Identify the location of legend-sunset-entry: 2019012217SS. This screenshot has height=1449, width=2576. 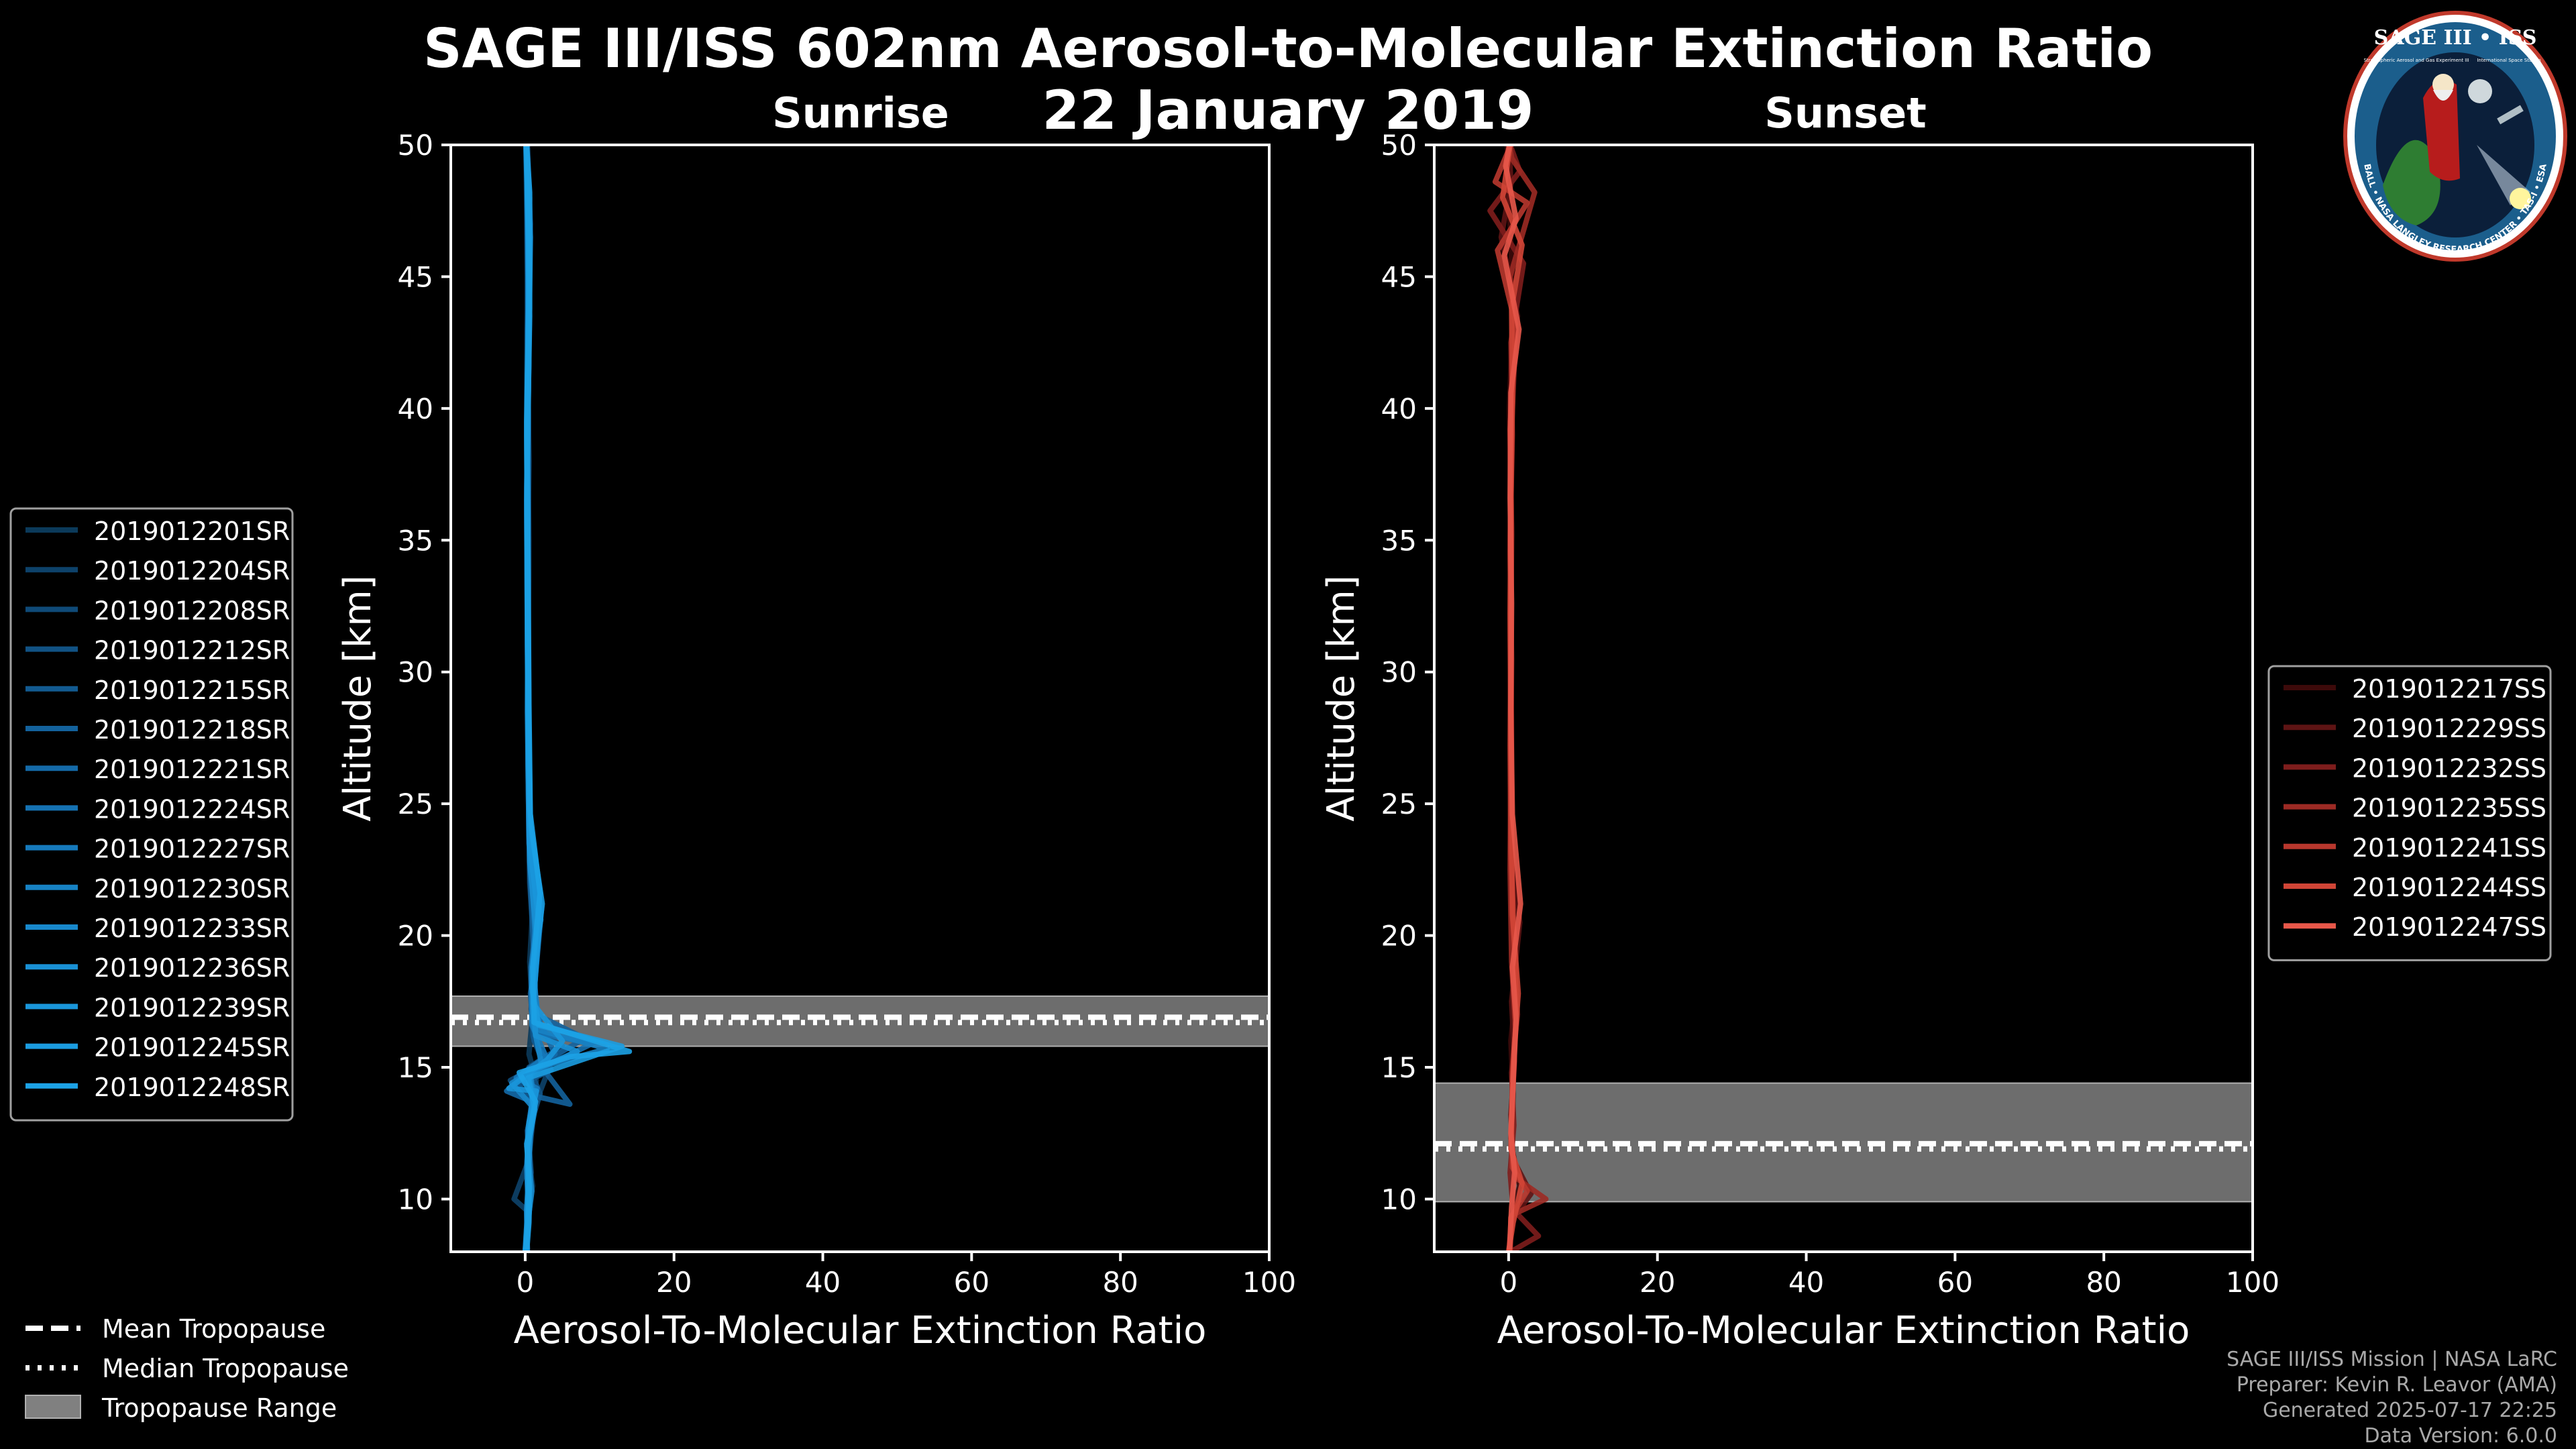
(2449, 689).